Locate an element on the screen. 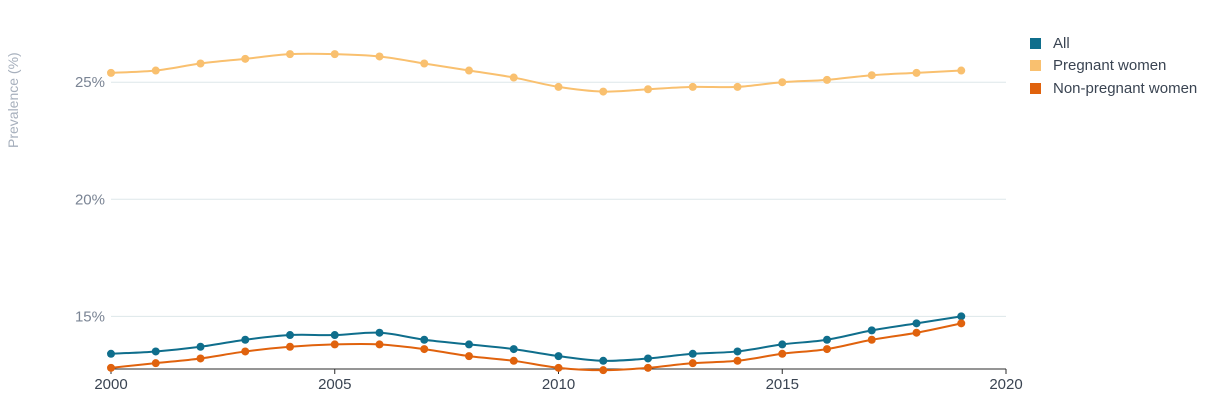 The height and width of the screenshot is (403, 1230). y-tick-label: 20% is located at coordinates (90, 199).